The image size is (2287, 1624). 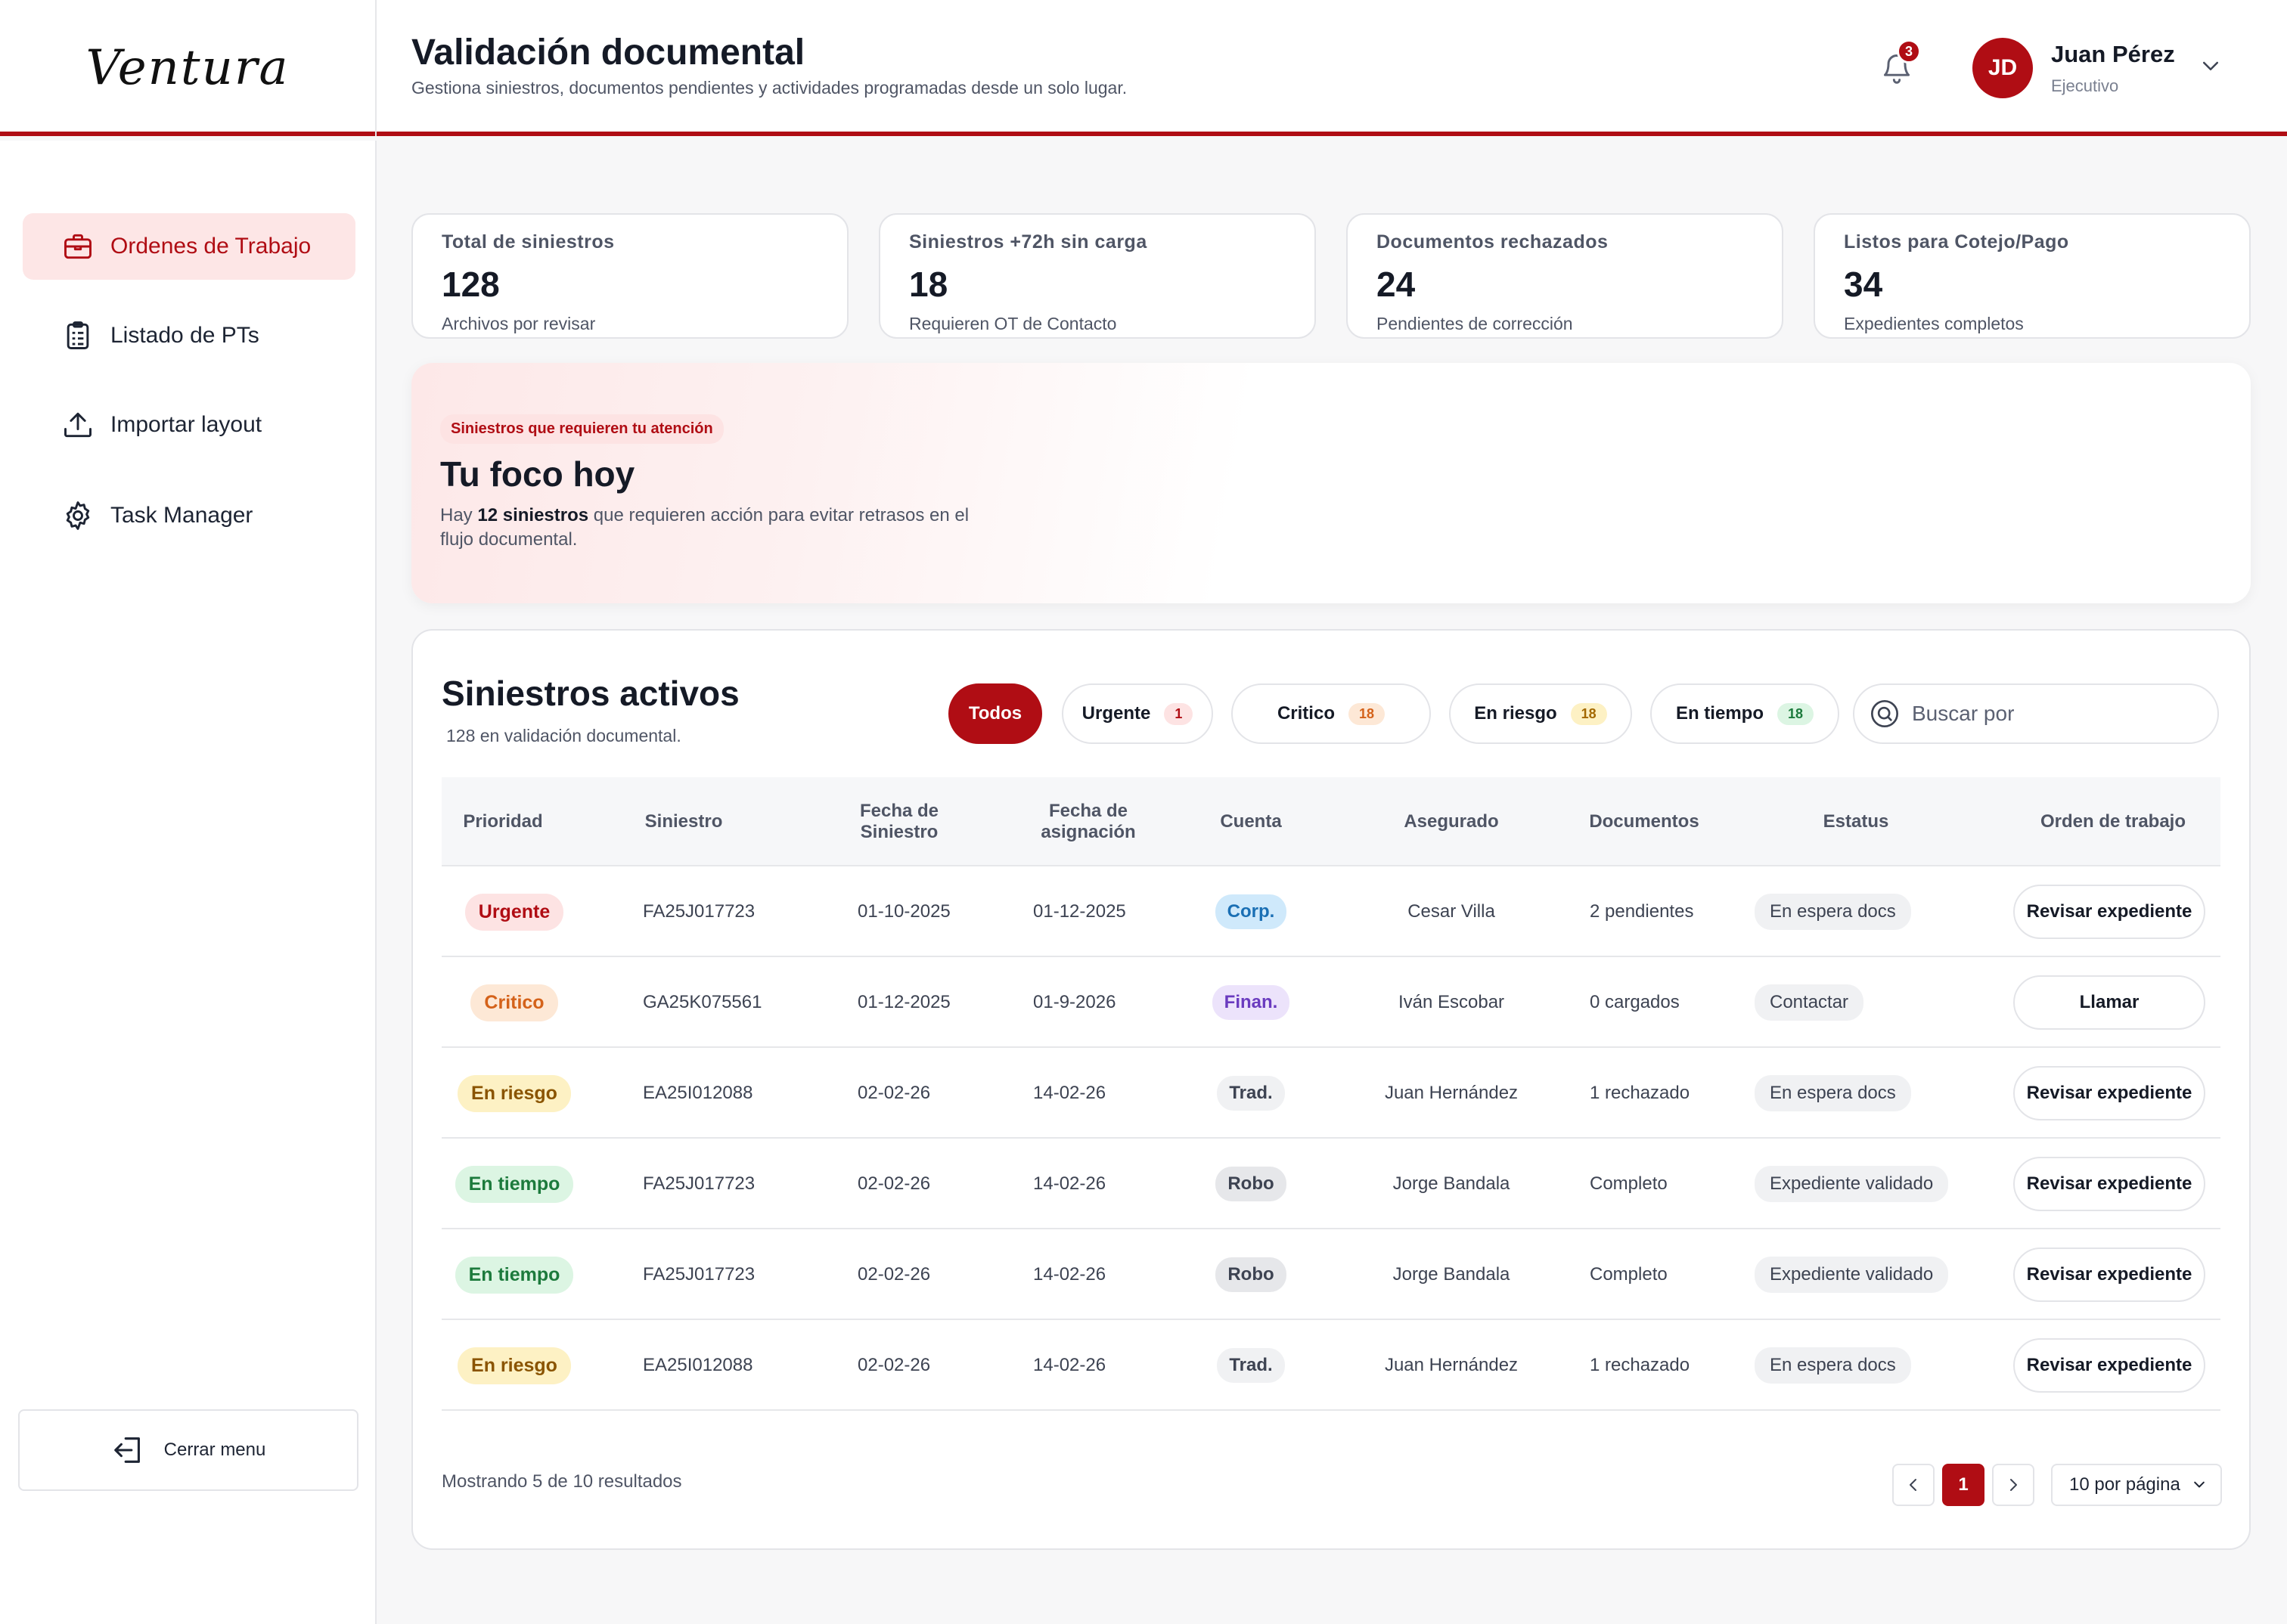 I want to click on filter-count-badge: 1, so click(x=1178, y=713).